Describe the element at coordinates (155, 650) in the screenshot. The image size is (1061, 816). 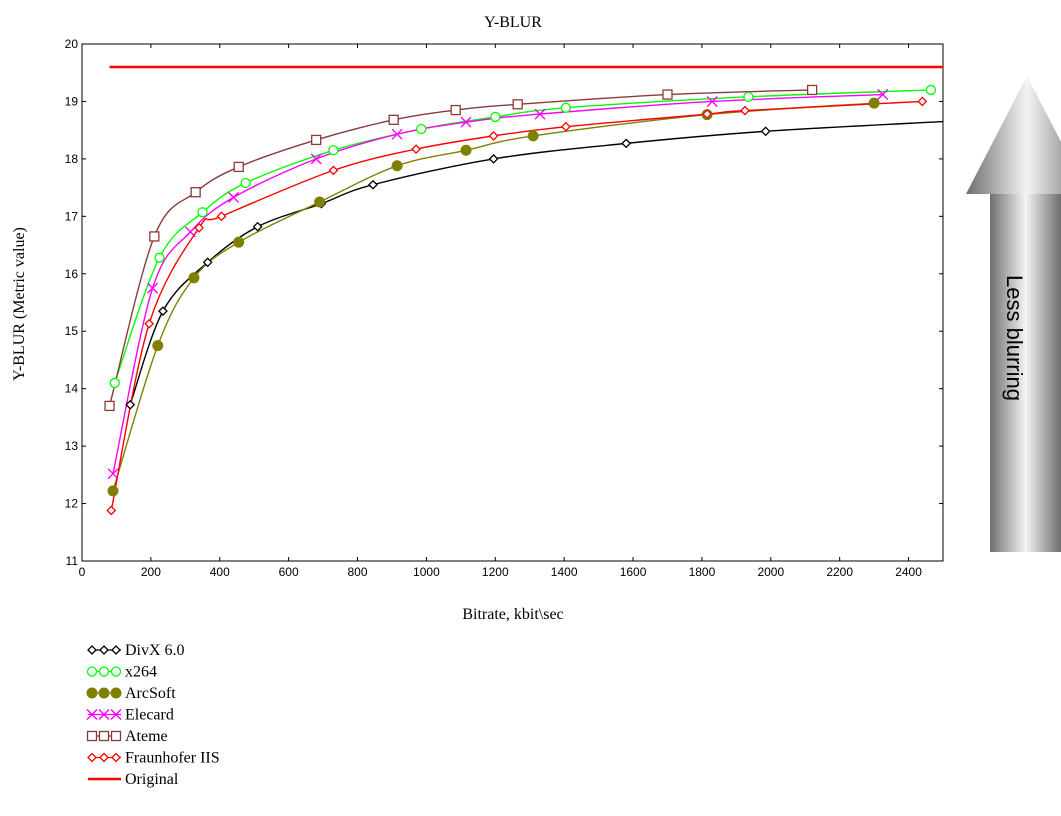
I see `legend-label: DivX 6.0` at that location.